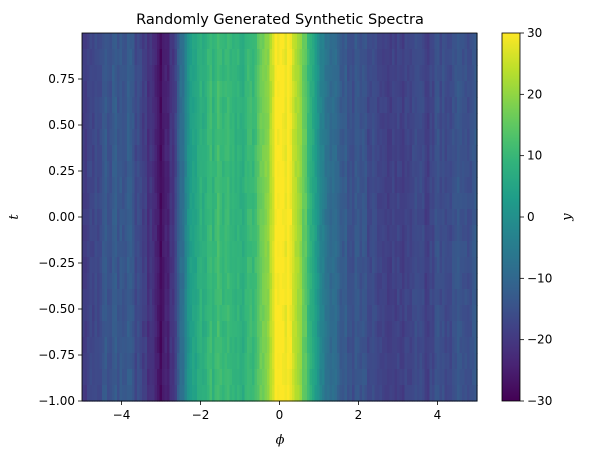  What do you see at coordinates (60, 240) in the screenshot?
I see `y-axis: −1.00−0.75−0.50−0.250.000.250.500.75` at bounding box center [60, 240].